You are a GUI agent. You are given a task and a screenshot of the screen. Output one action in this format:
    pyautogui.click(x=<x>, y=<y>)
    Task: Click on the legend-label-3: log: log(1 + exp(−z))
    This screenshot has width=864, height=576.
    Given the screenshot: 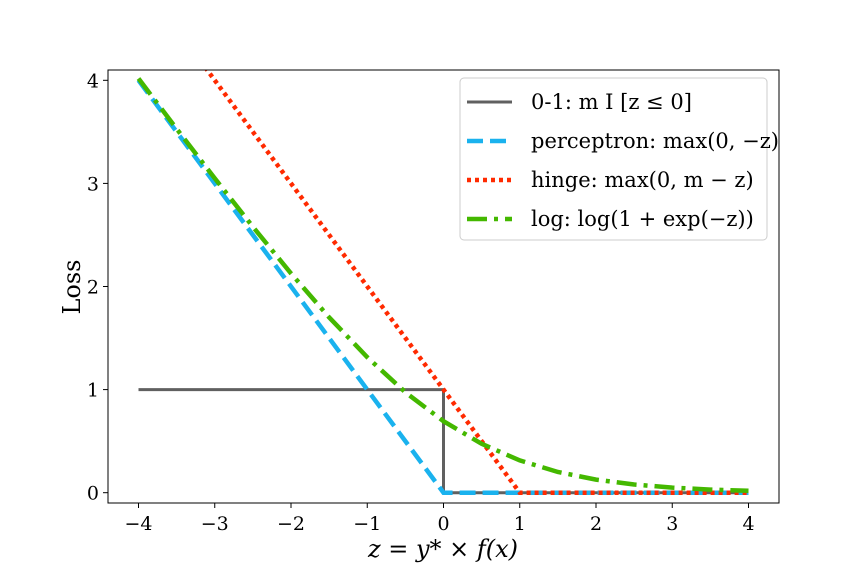 What is the action you would take?
    pyautogui.click(x=642, y=219)
    